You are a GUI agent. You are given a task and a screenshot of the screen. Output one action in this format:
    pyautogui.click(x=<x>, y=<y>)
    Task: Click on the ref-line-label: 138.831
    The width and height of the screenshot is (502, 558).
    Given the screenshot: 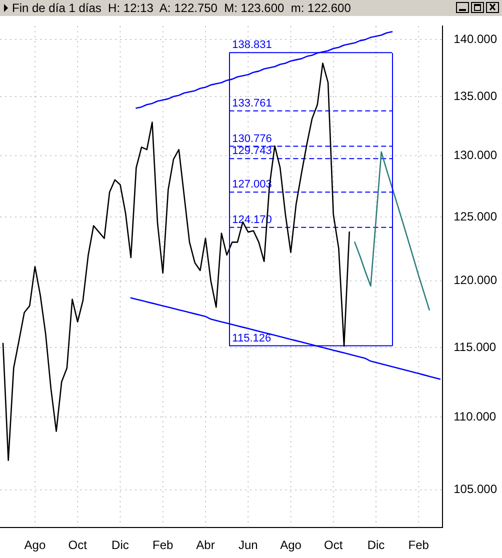 What is the action you would take?
    pyautogui.click(x=252, y=45)
    